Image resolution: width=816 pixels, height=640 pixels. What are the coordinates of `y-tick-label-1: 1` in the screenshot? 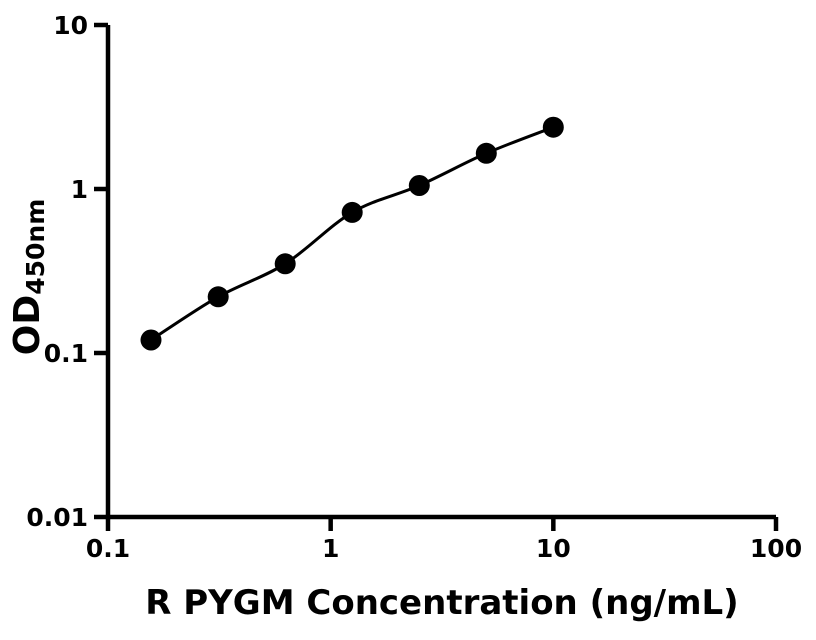 It's located at (79, 189).